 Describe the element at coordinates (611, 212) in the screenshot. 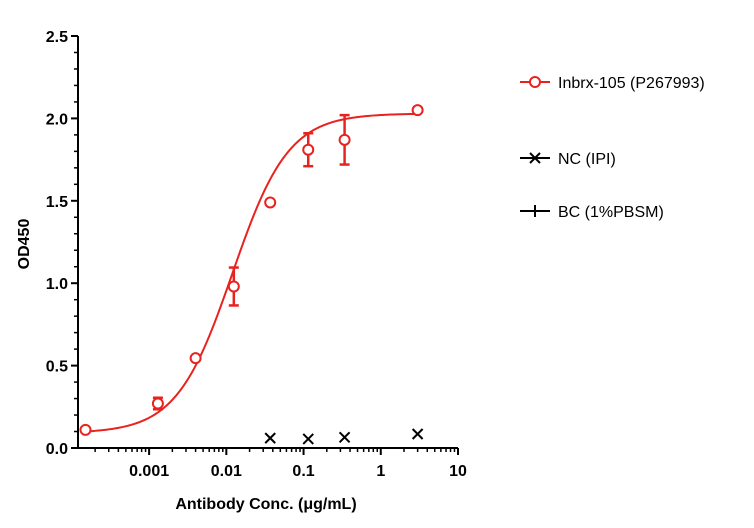

I see `legend-label-2: BC (1%PBSM)` at that location.